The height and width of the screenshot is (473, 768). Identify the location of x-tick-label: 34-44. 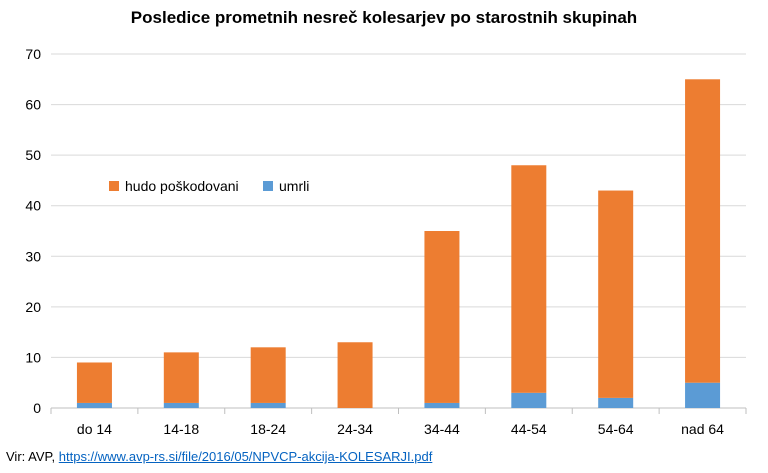
(442, 429).